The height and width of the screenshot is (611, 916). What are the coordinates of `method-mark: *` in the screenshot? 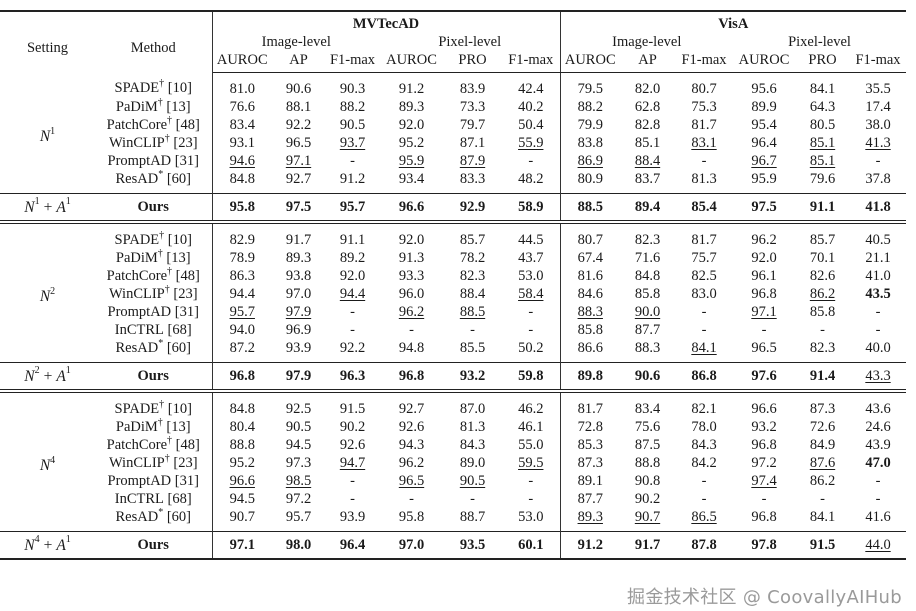 It's located at (161, 174).